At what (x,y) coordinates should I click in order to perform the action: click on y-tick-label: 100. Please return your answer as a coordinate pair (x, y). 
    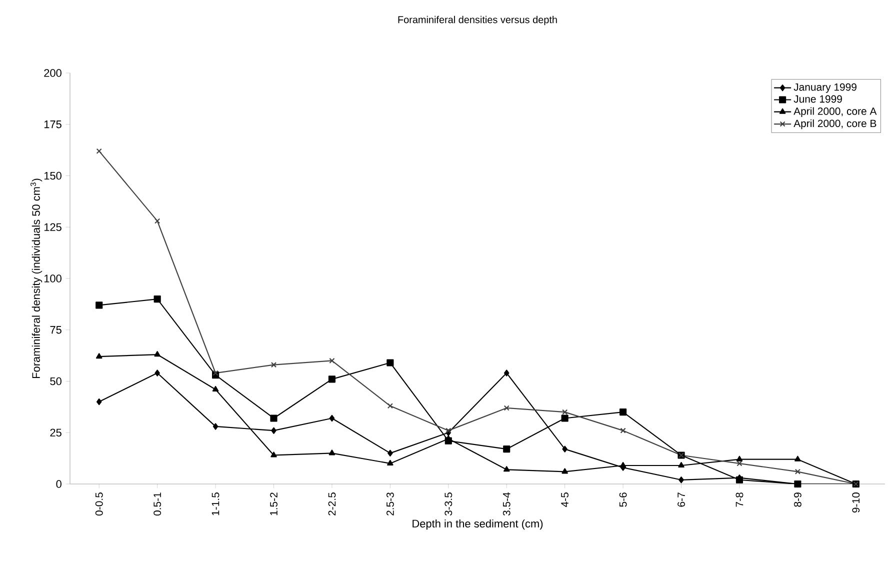
    Looking at the image, I should click on (53, 278).